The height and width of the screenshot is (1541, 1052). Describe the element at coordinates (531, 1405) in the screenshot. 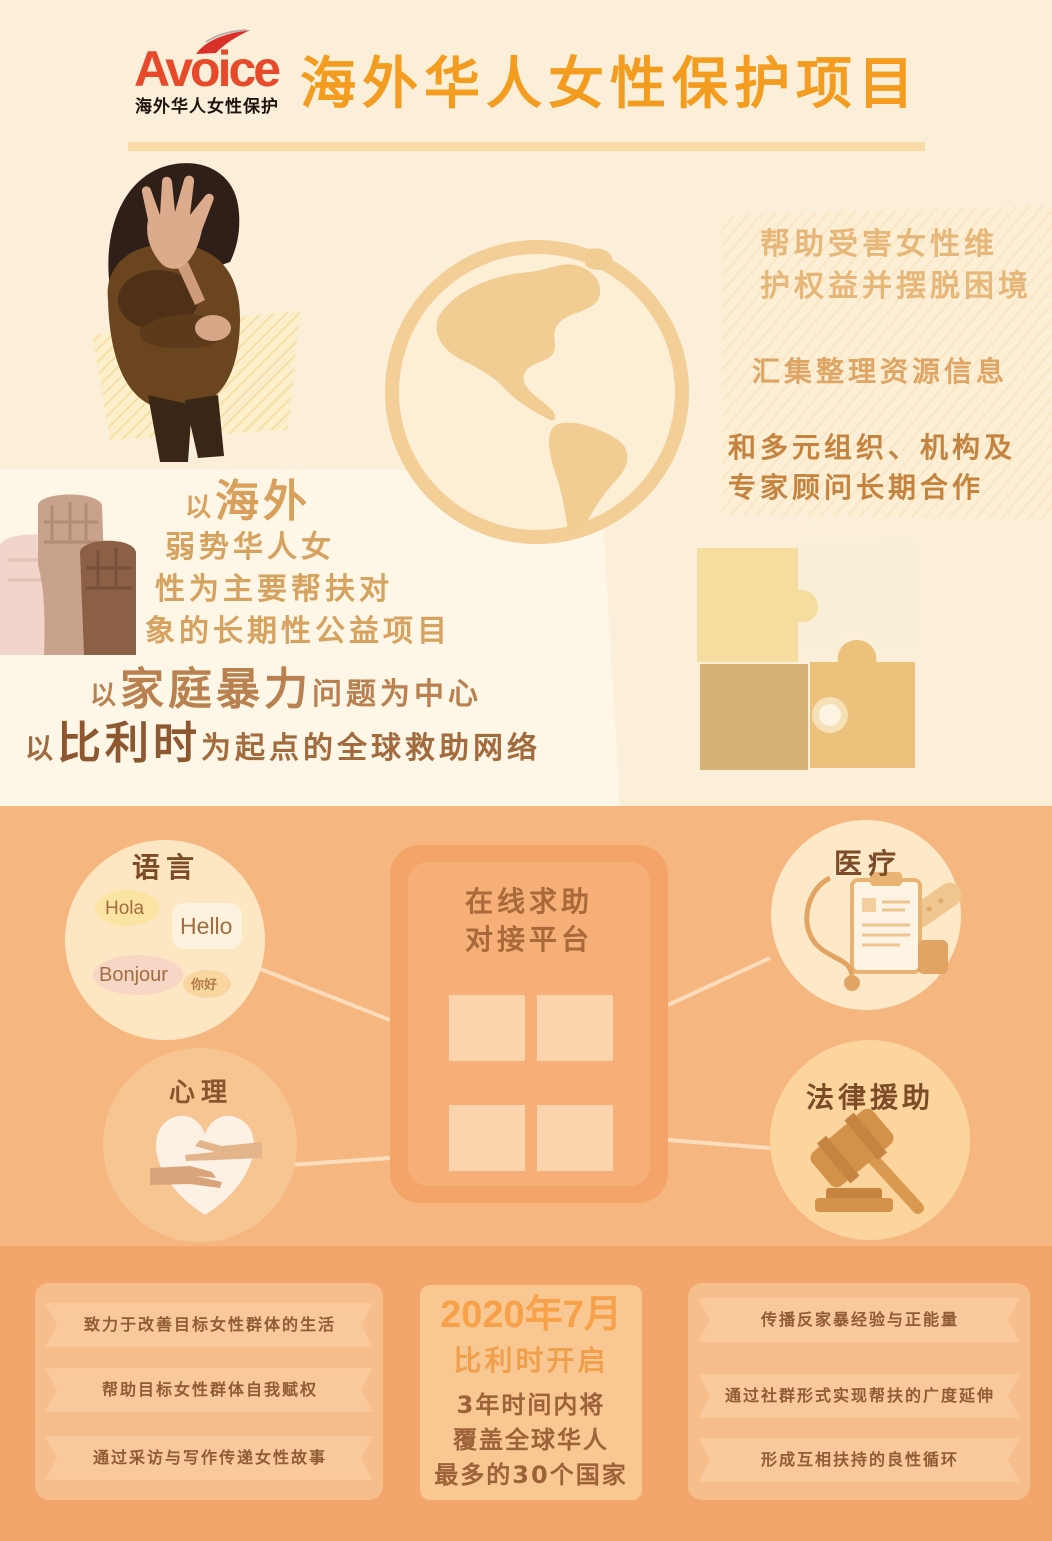

I see `launch-plan-line: 3年时间内将` at that location.